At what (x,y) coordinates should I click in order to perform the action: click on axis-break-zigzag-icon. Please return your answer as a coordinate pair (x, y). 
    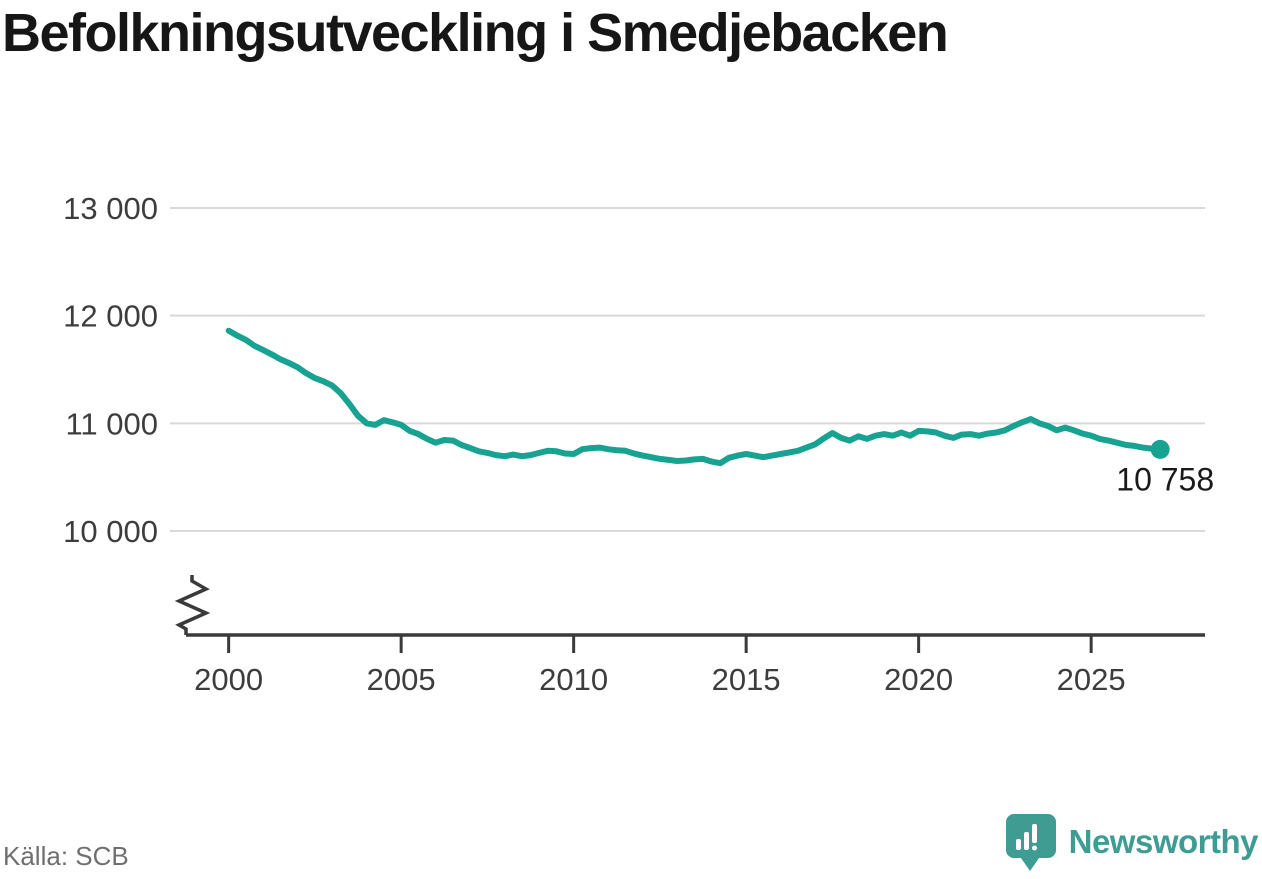
    Looking at the image, I should click on (192, 605).